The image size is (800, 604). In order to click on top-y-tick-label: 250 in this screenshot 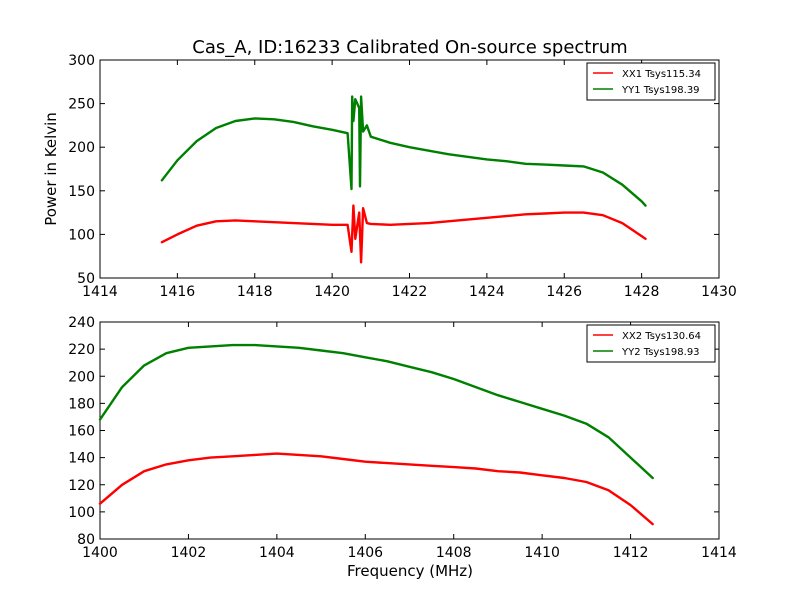, I will do `click(81, 105)`.